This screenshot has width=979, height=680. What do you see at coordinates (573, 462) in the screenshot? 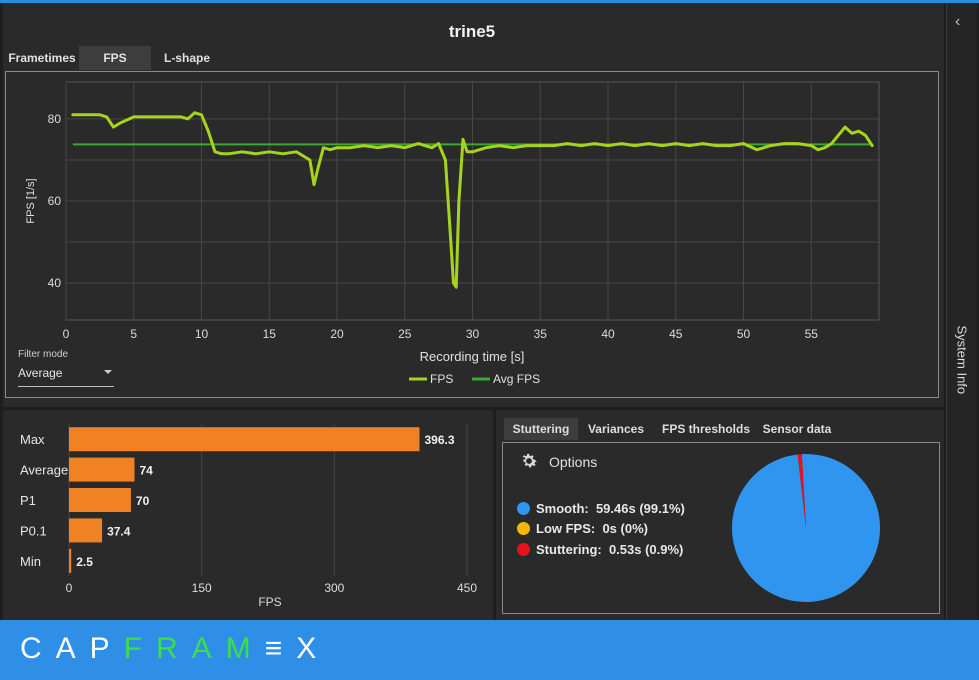
I see `options-label: Options` at bounding box center [573, 462].